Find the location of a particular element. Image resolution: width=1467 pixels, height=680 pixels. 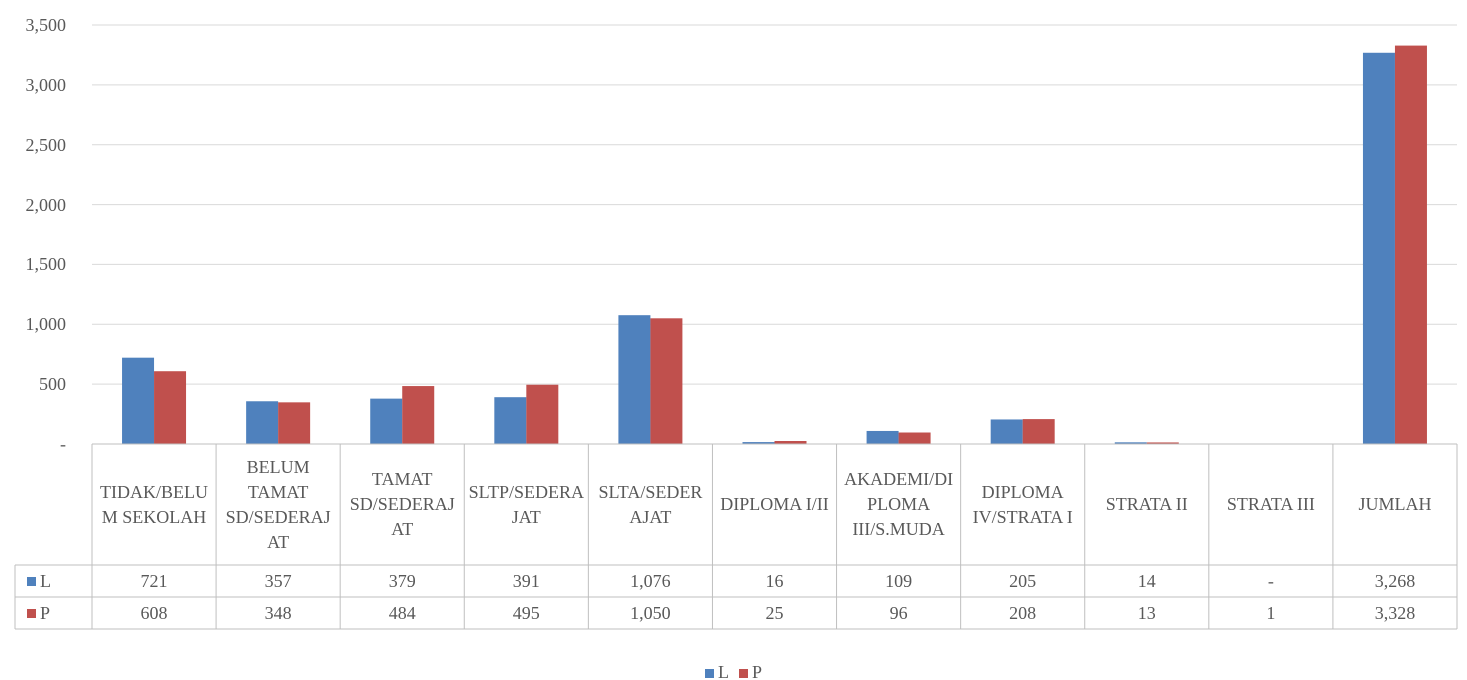

table-series-header: P is located at coordinates (53, 613).